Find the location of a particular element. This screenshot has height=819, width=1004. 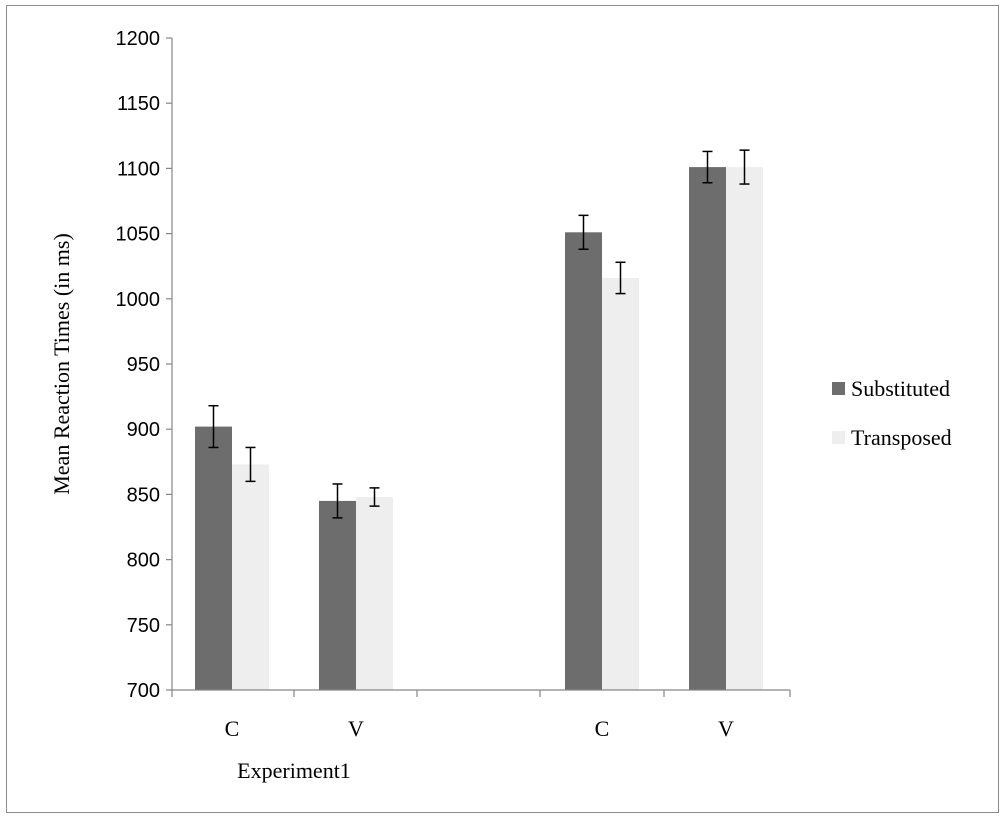

y-tick-label: 700 is located at coordinates (143, 691).